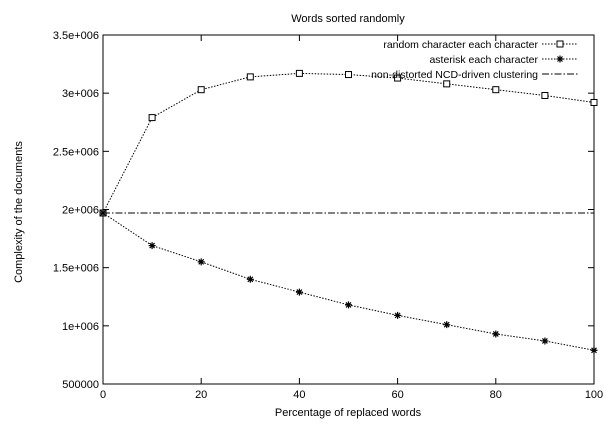 This screenshot has height=429, width=604. I want to click on legend-label: asterisk each character, so click(483, 60).